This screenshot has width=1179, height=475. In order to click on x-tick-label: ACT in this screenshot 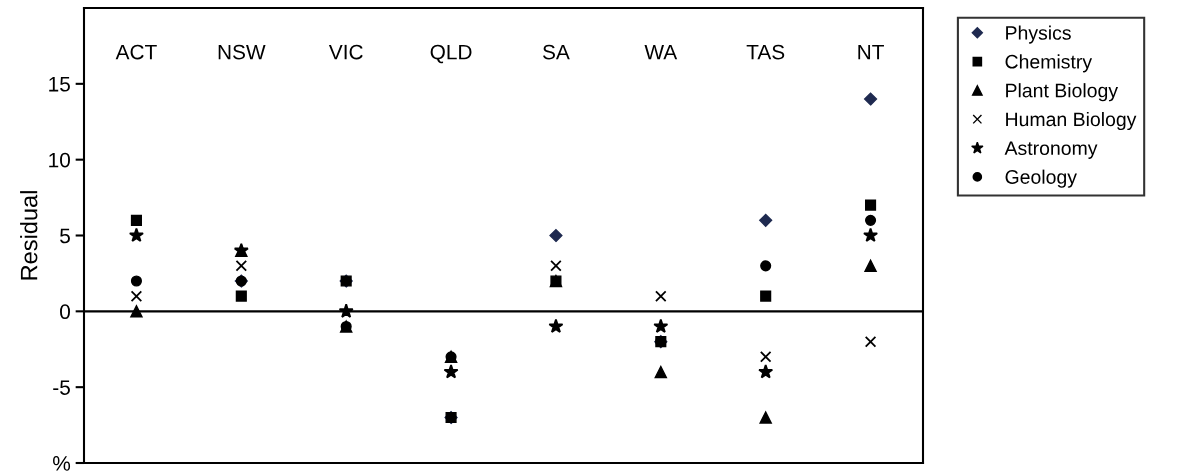, I will do `click(136, 52)`.